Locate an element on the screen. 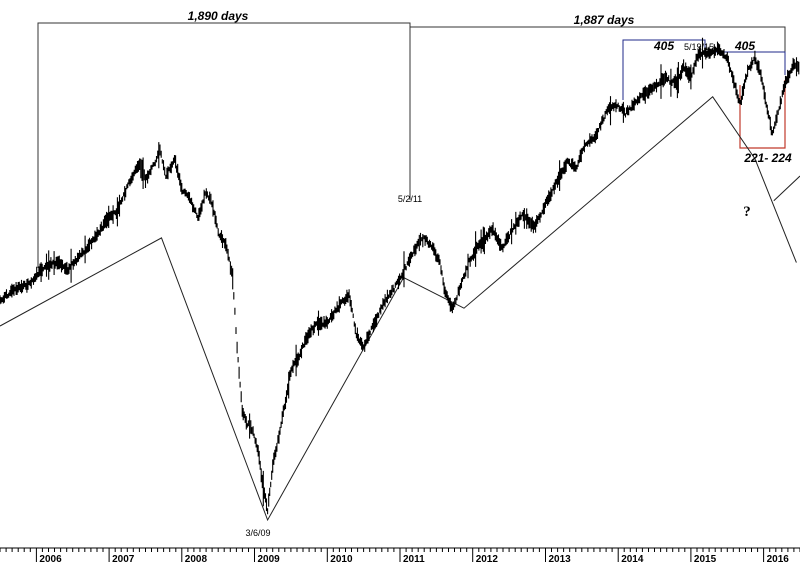  x-tick-label-2007: 2007 is located at coordinates (123, 558).